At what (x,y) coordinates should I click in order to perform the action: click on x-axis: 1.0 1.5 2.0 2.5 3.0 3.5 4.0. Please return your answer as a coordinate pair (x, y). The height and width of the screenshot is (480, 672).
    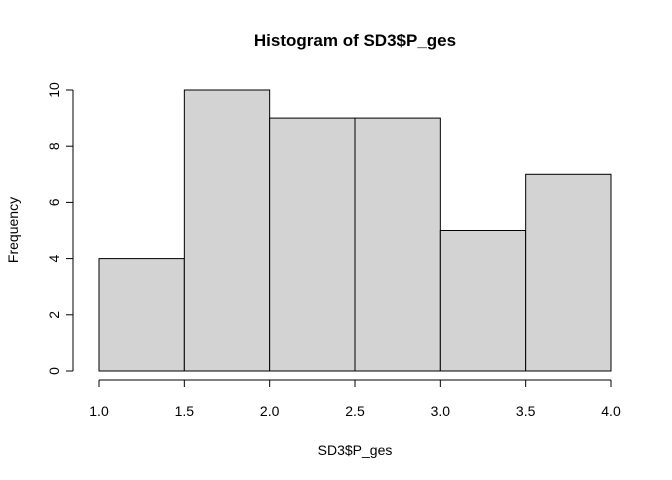
    Looking at the image, I should click on (355, 399).